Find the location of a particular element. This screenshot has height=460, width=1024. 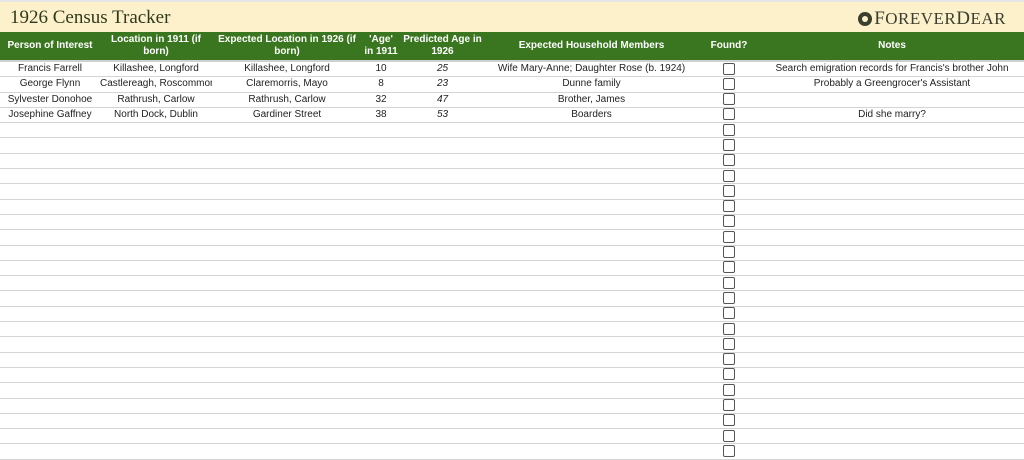

cell-age1911: 38 is located at coordinates (381, 115).